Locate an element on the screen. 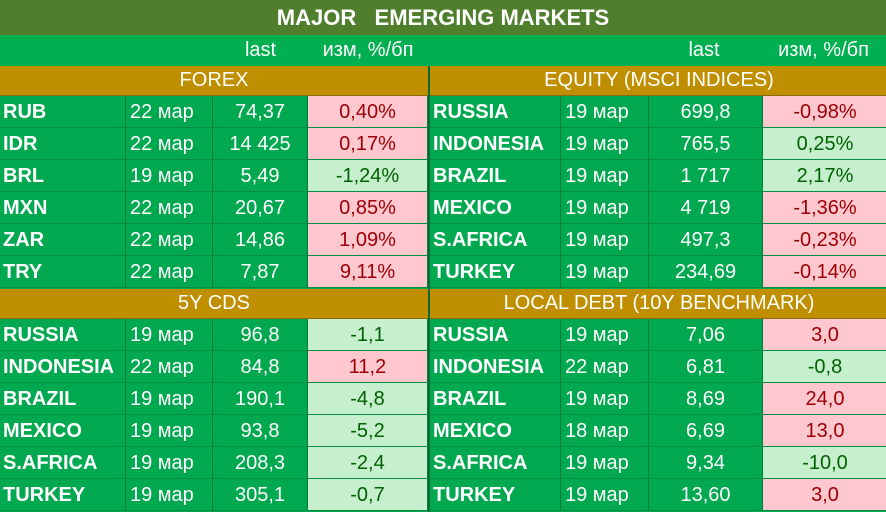 The image size is (886, 512). table-row: RUSSIA 19 мар 7,06 3,0 is located at coordinates (658, 335).